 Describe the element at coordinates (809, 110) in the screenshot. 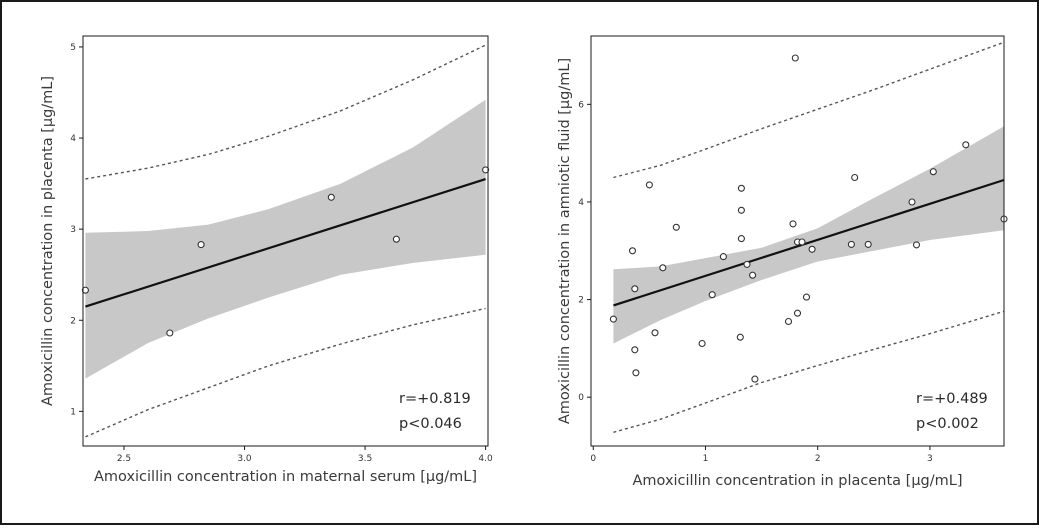

I see `prediction-upper-line-right` at that location.